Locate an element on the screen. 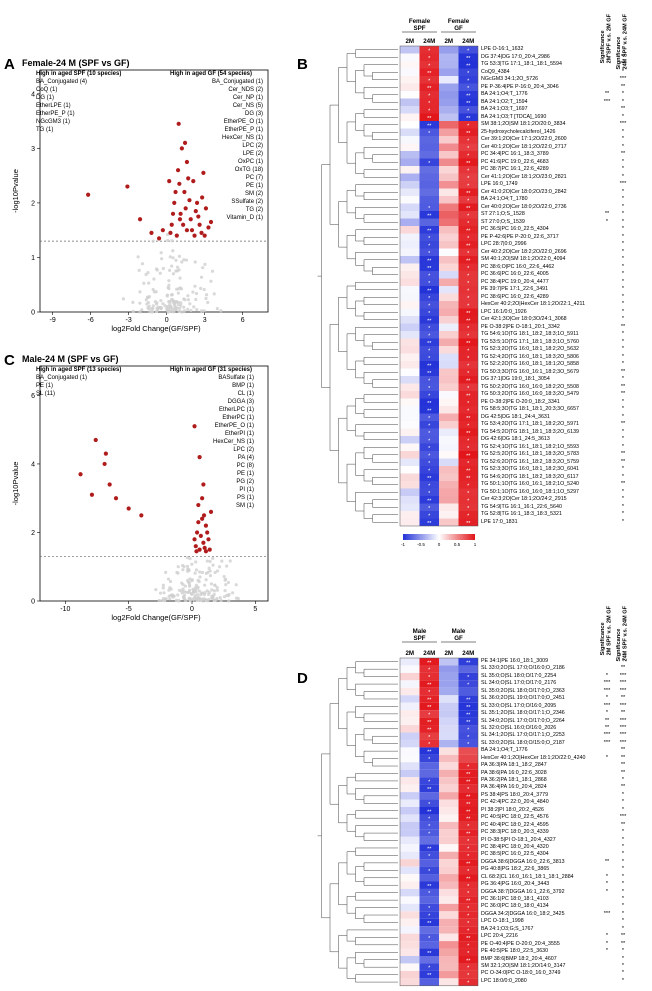  row-label: DG 37:1|DG 19:0_18:1_3054 is located at coordinates (515, 379).